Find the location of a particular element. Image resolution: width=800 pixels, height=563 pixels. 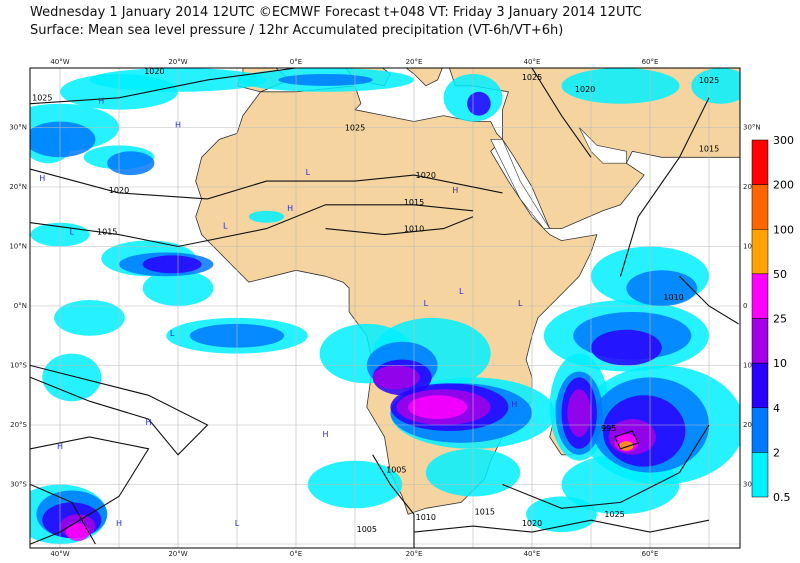

lat-label: 30°S is located at coordinates (18, 485).